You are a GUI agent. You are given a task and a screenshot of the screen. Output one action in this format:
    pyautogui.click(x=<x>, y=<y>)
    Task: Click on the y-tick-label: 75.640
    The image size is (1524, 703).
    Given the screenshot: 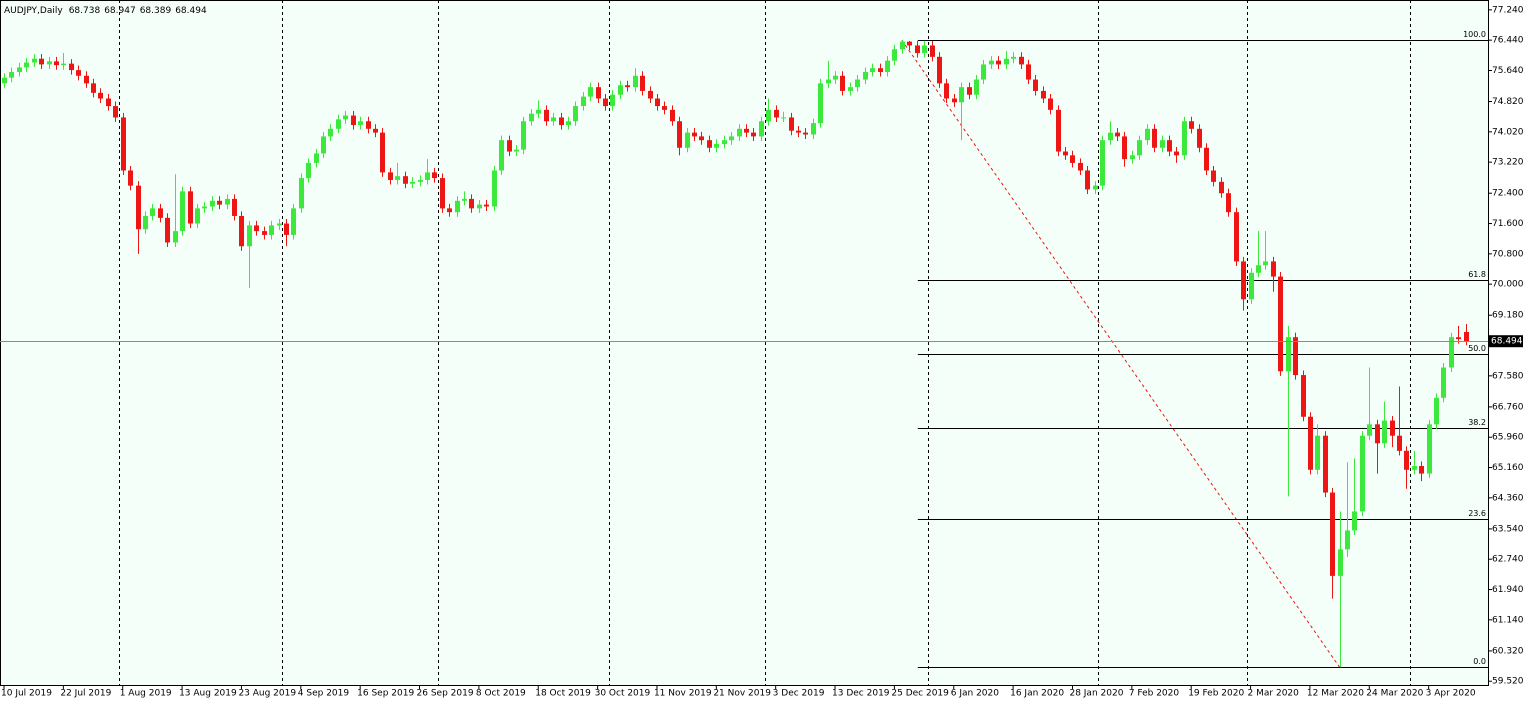 What is the action you would take?
    pyautogui.click(x=1508, y=71)
    